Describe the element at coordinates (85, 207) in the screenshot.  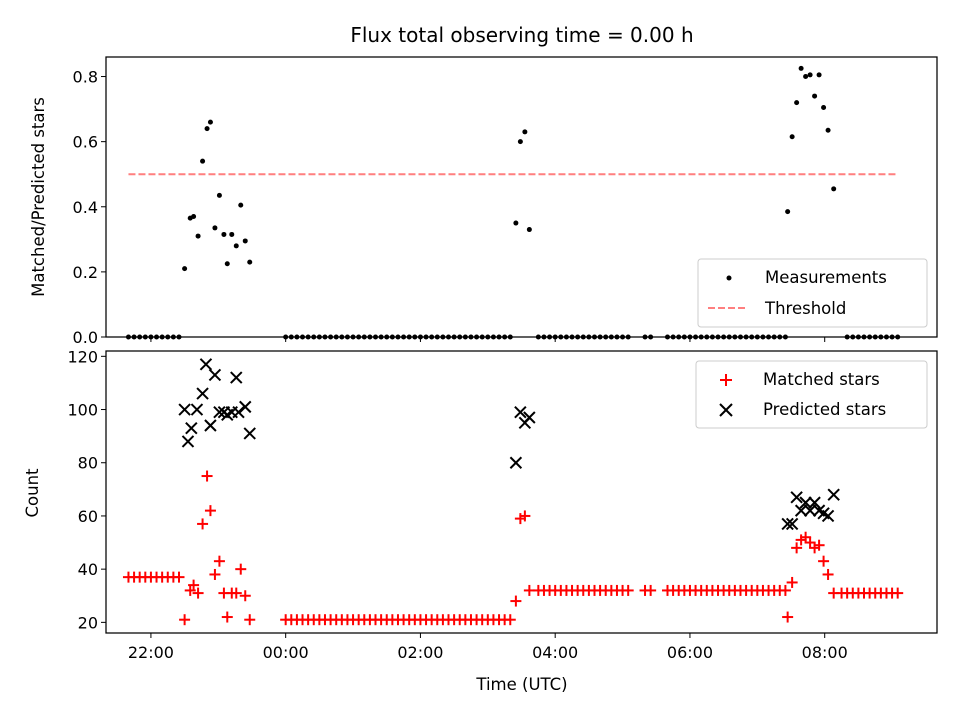
I see `top-y-tick-label: 0.4` at that location.